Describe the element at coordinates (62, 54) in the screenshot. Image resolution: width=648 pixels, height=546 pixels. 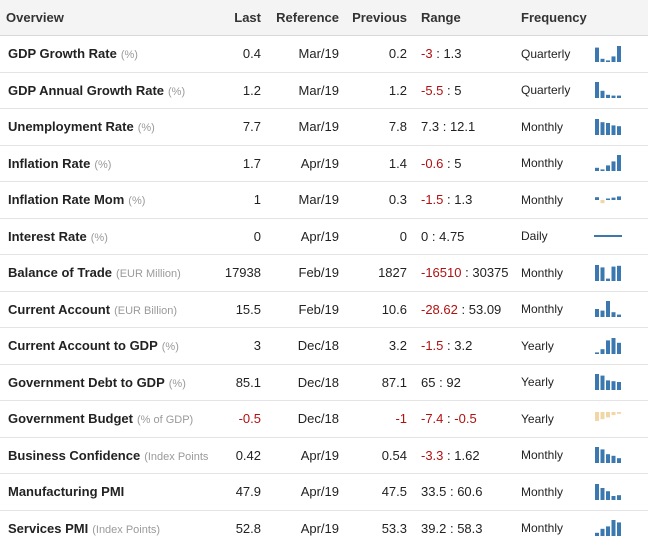
I see `indicator-name-link: GDP Growth Rate` at that location.